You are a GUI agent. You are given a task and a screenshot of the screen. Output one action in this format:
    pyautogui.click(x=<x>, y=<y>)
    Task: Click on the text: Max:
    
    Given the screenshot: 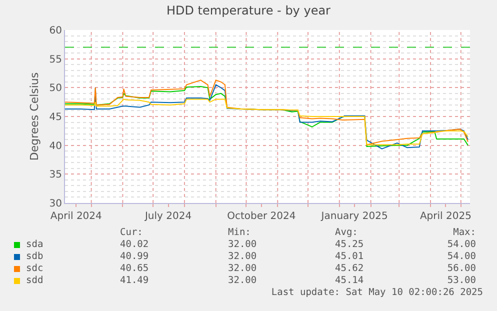 What is the action you would take?
    pyautogui.click(x=464, y=232)
    